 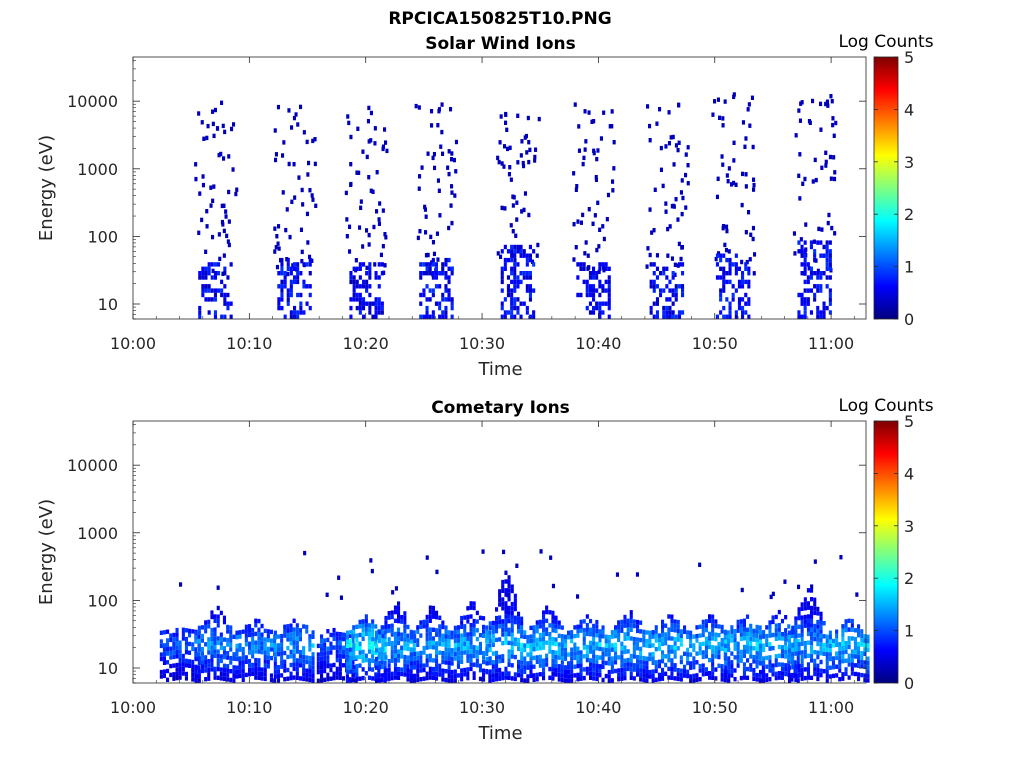 I want to click on colorbar-tick-label: 5, so click(x=909, y=57).